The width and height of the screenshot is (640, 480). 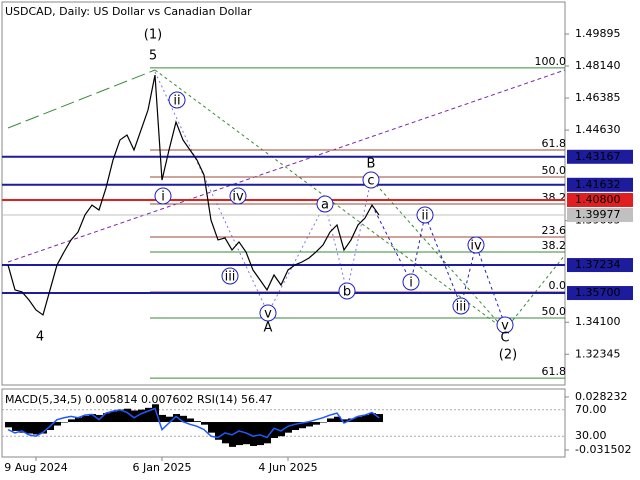 I want to click on y-tick-label: -0.031502, so click(x=603, y=449).